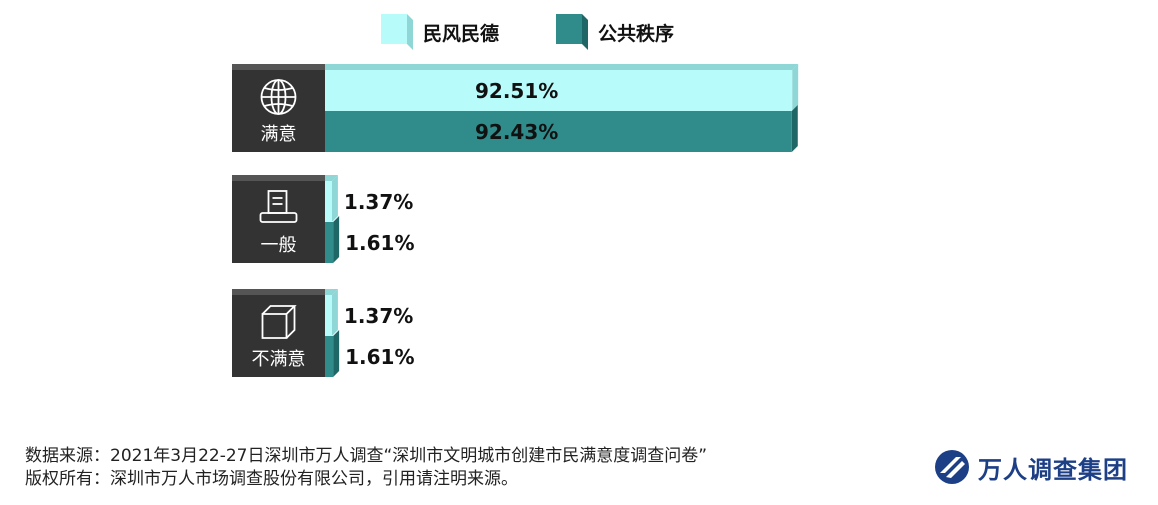 This screenshot has height=505, width=1158. What do you see at coordinates (517, 131) in the screenshot?
I see `value-label: 92.43%` at bounding box center [517, 131].